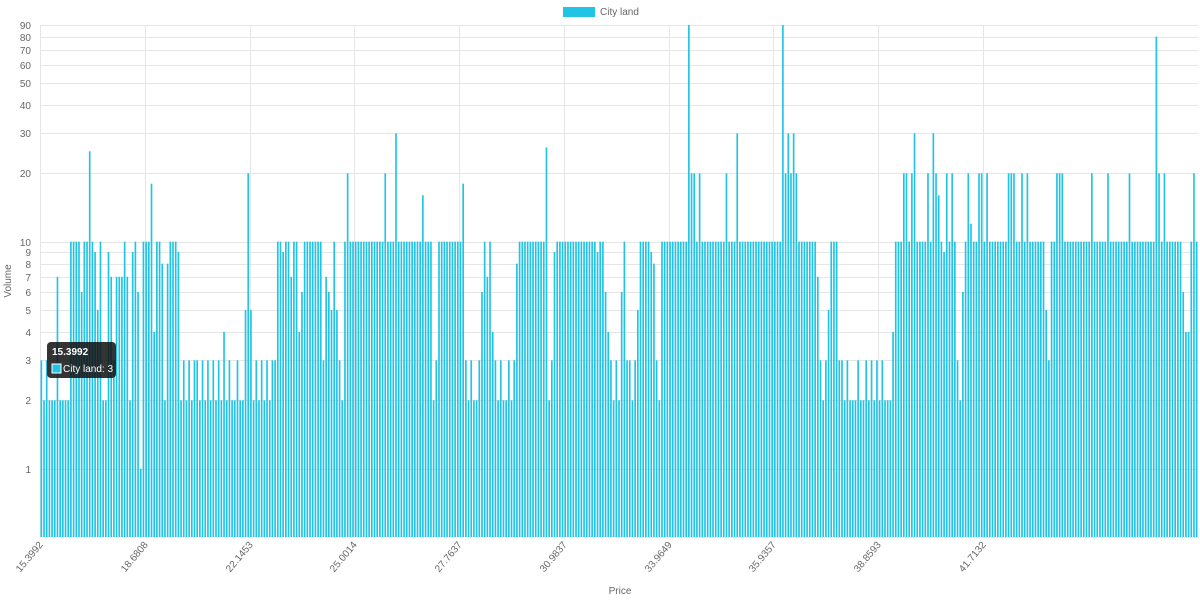 The image size is (1200, 600). What do you see at coordinates (579, 12) in the screenshot?
I see `legend-swatch` at bounding box center [579, 12].